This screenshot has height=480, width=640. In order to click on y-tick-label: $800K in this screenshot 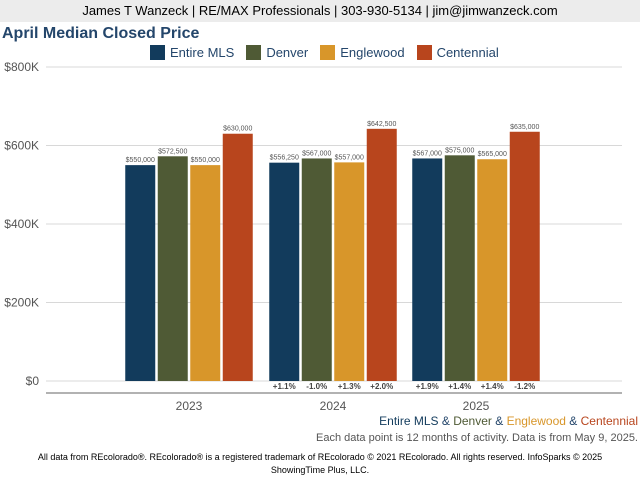, I will do `click(21, 67)`.